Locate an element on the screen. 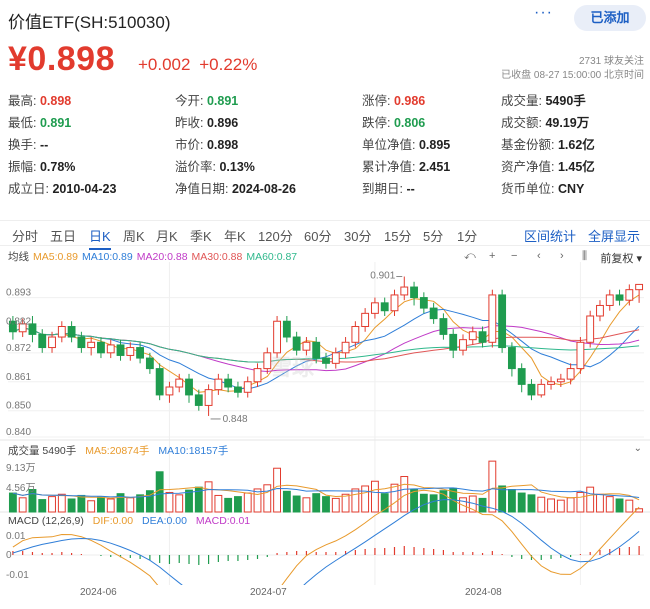 This screenshot has width=650, height=609. pan-right-icon: › is located at coordinates (562, 256).